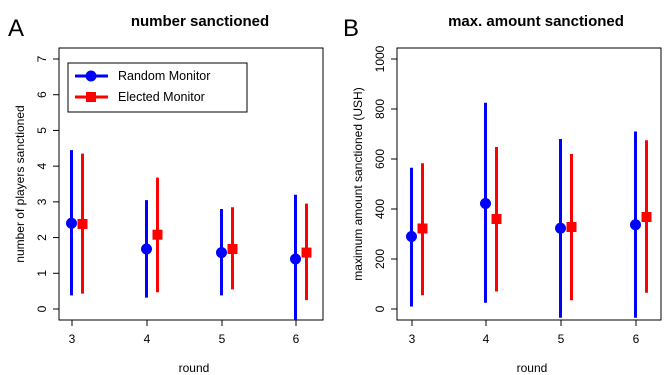 This screenshot has width=666, height=375. I want to click on legend-label: Random Monitor, so click(164, 76).